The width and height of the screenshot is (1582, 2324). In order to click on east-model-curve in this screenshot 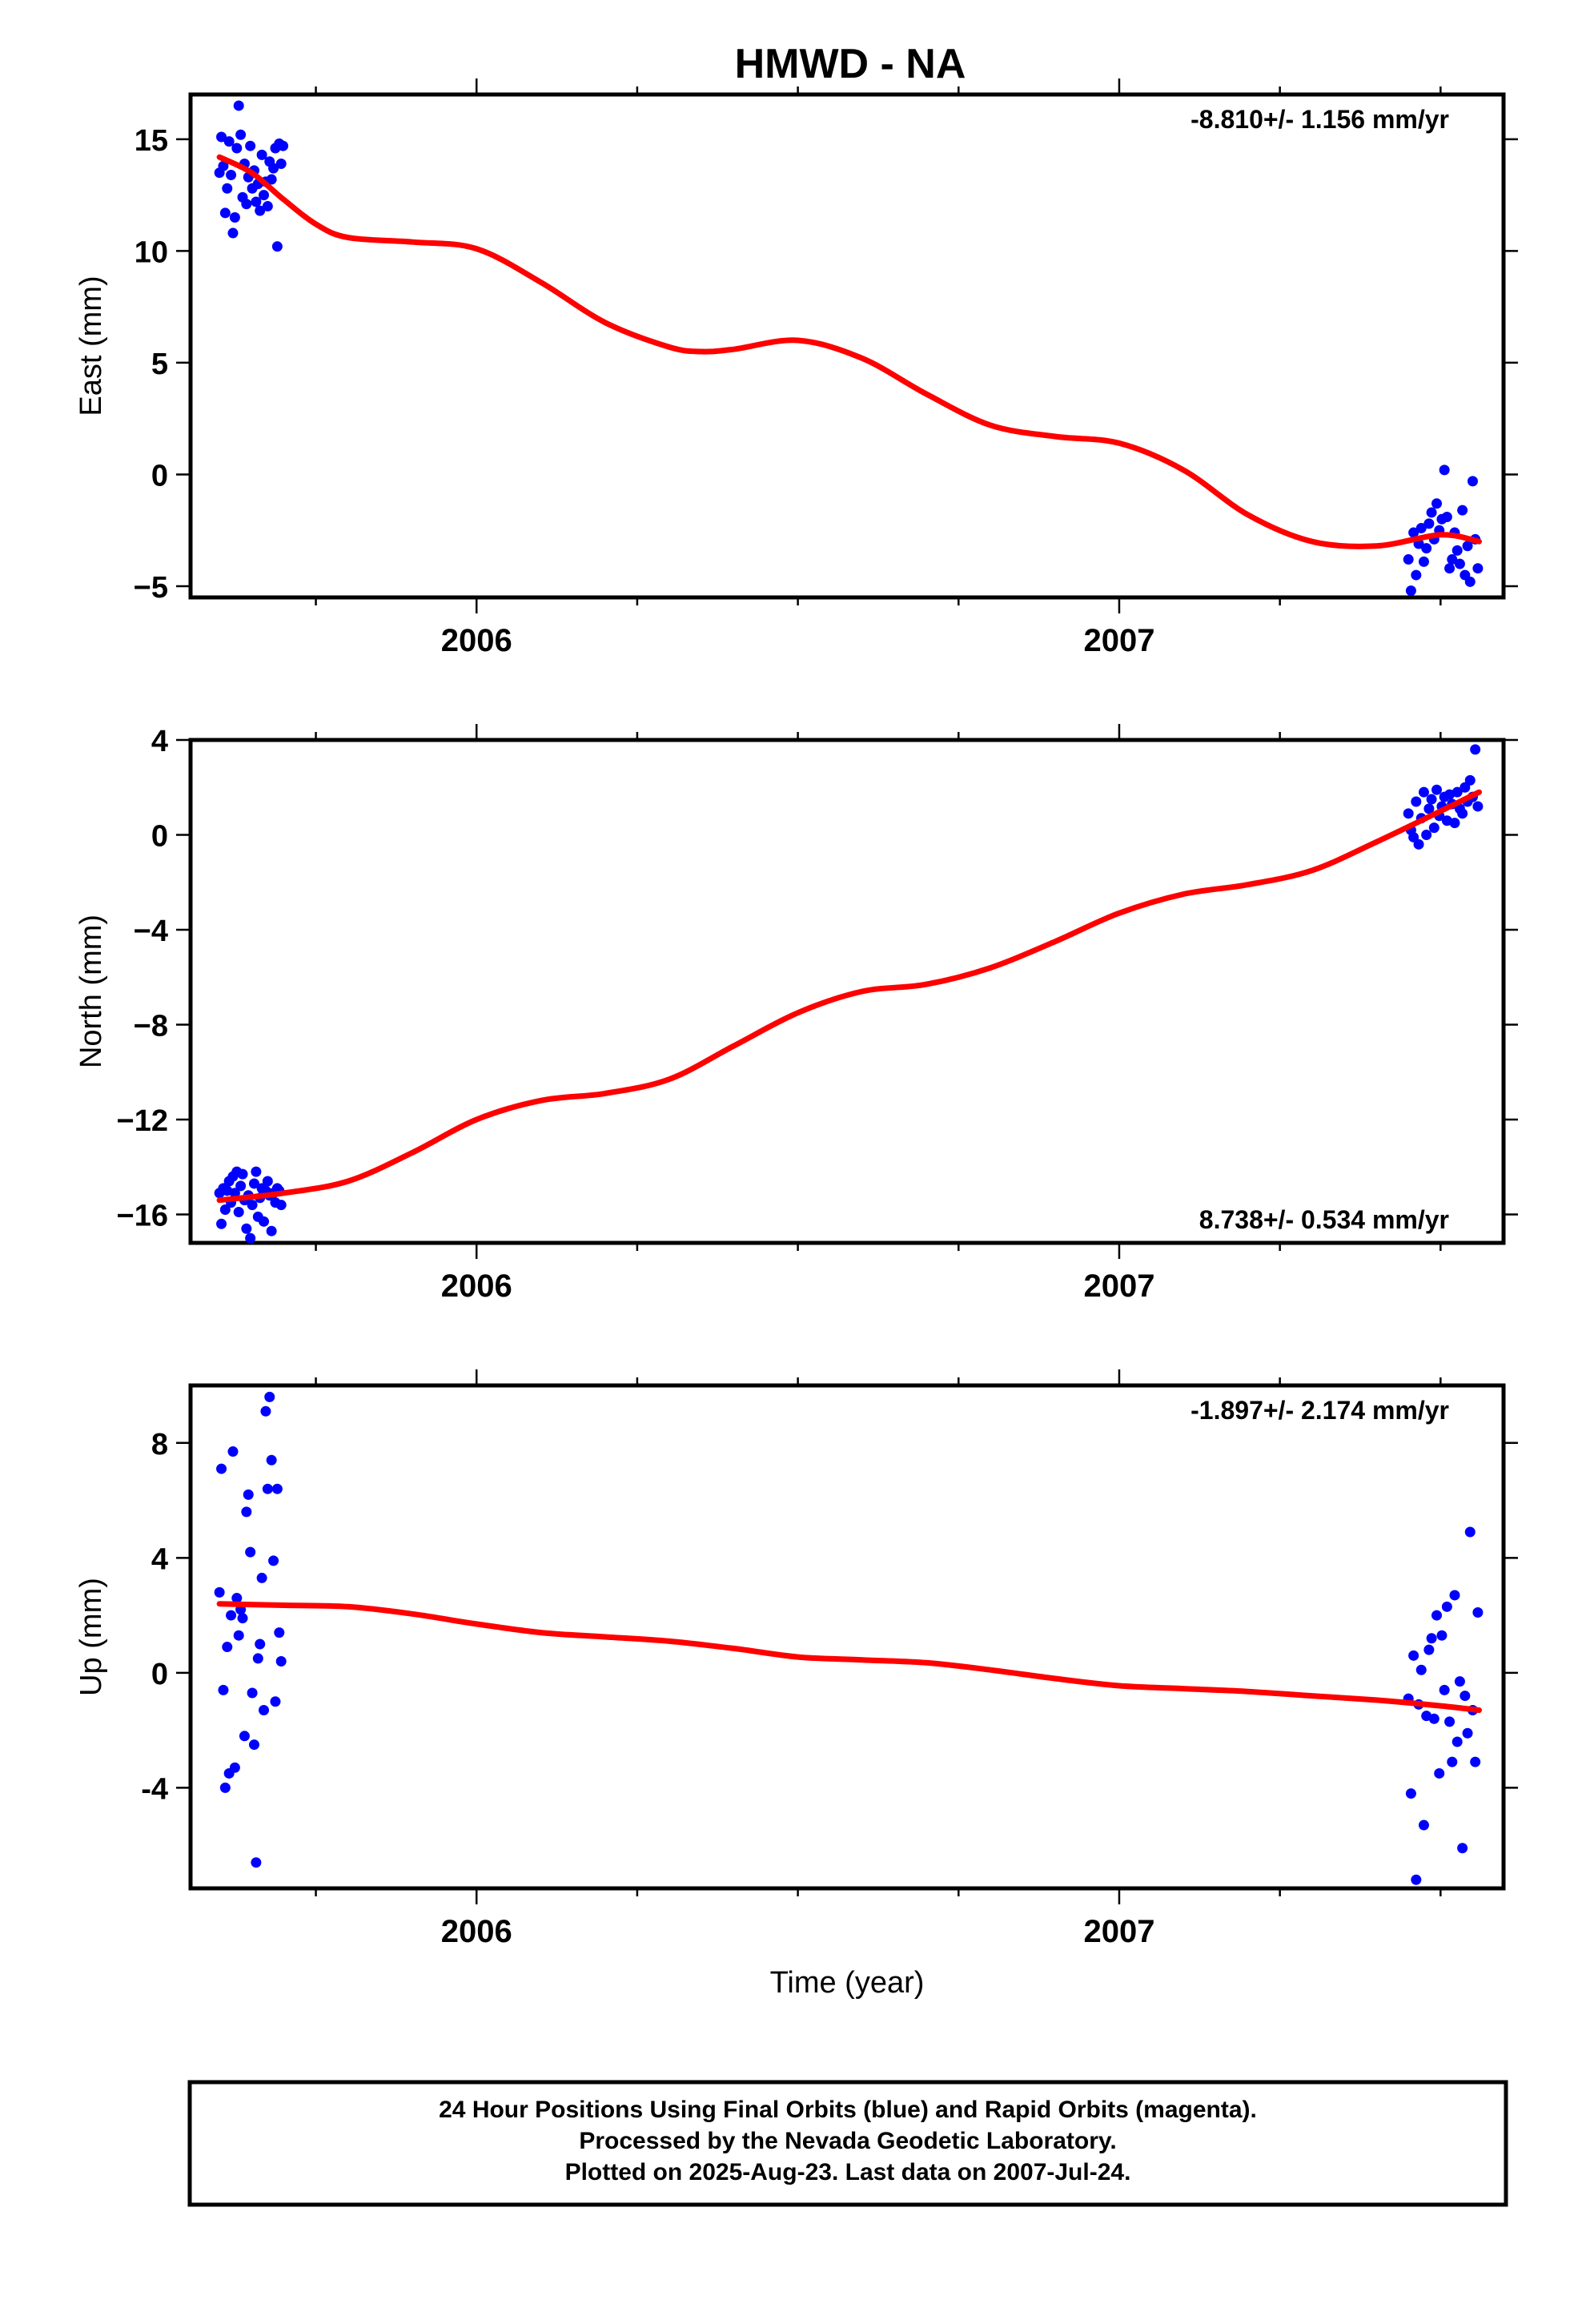, I will do `click(849, 351)`.